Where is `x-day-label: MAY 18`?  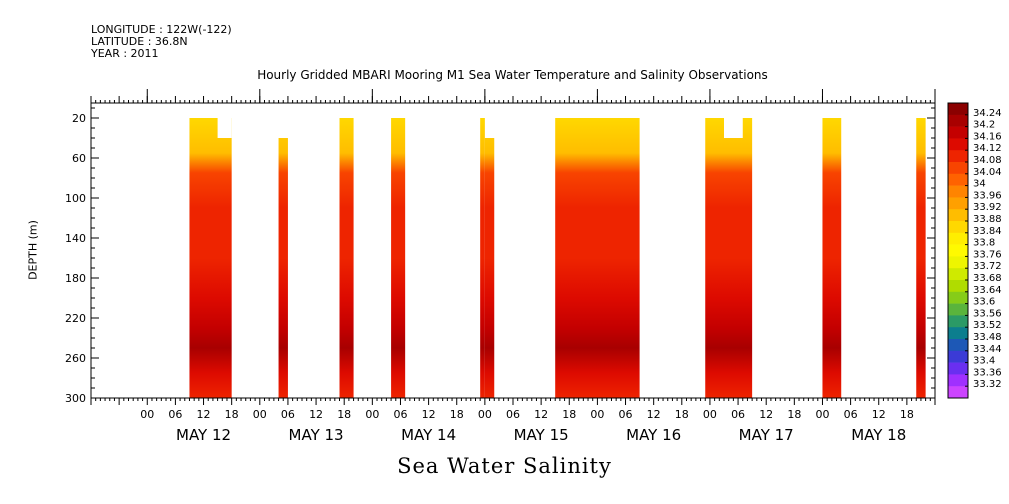 x-day-label: MAY 18 is located at coordinates (878, 435).